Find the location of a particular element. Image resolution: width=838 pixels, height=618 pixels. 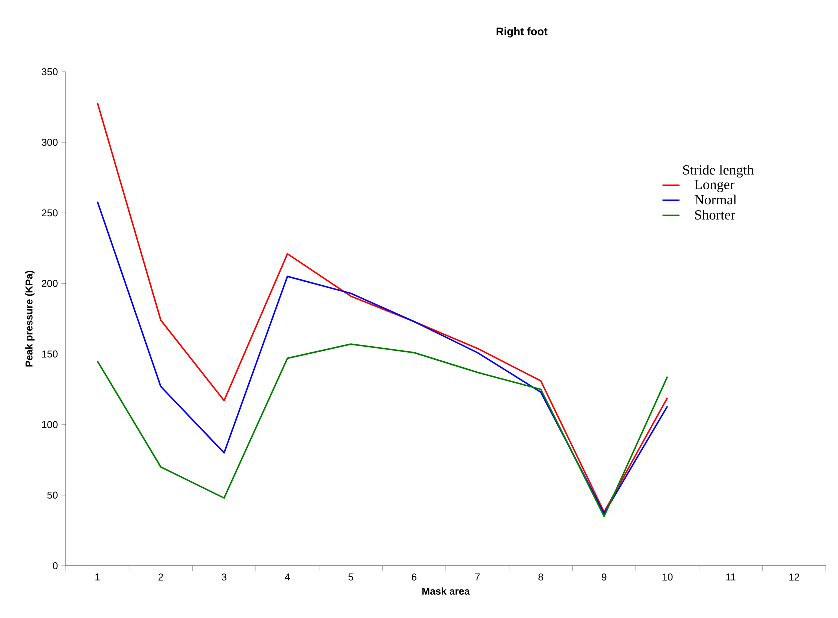

x-tick-label: 10 is located at coordinates (667, 577).